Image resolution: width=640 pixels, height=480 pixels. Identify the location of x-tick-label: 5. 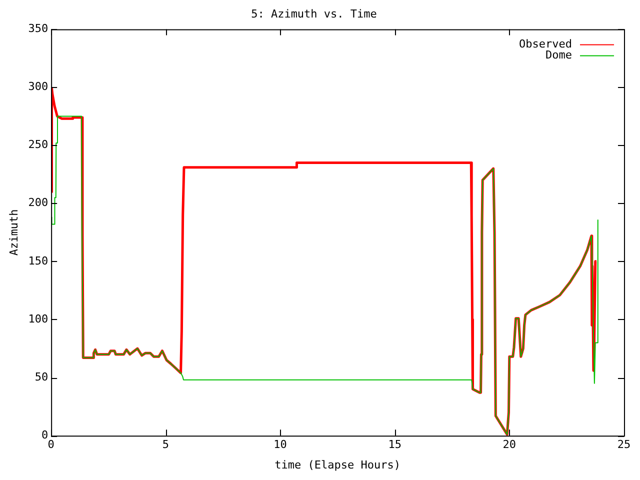
(165, 445).